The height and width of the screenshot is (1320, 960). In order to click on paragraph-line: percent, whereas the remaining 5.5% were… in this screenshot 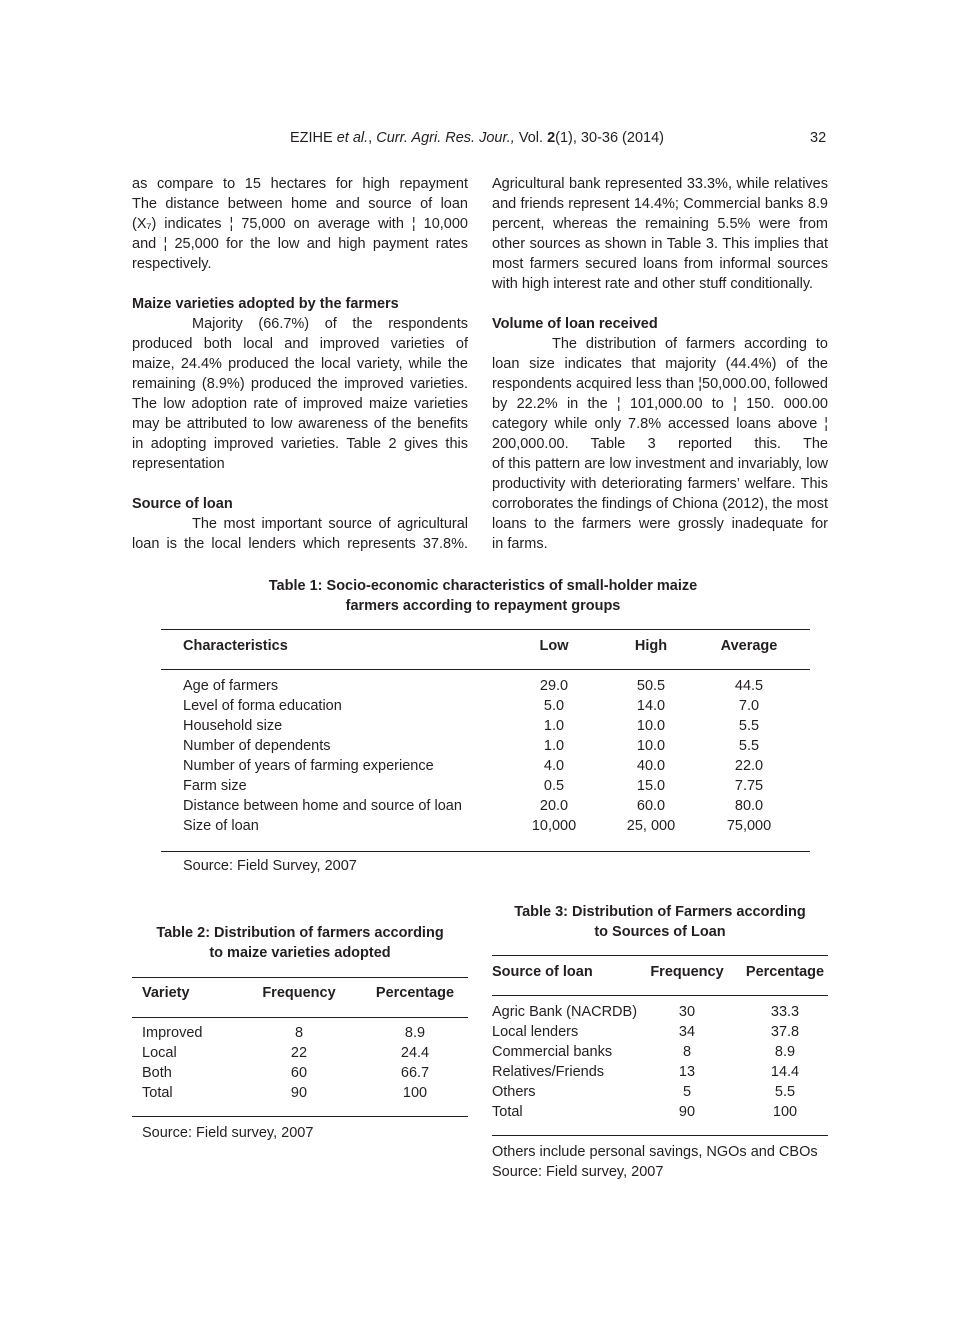, I will do `click(660, 224)`.